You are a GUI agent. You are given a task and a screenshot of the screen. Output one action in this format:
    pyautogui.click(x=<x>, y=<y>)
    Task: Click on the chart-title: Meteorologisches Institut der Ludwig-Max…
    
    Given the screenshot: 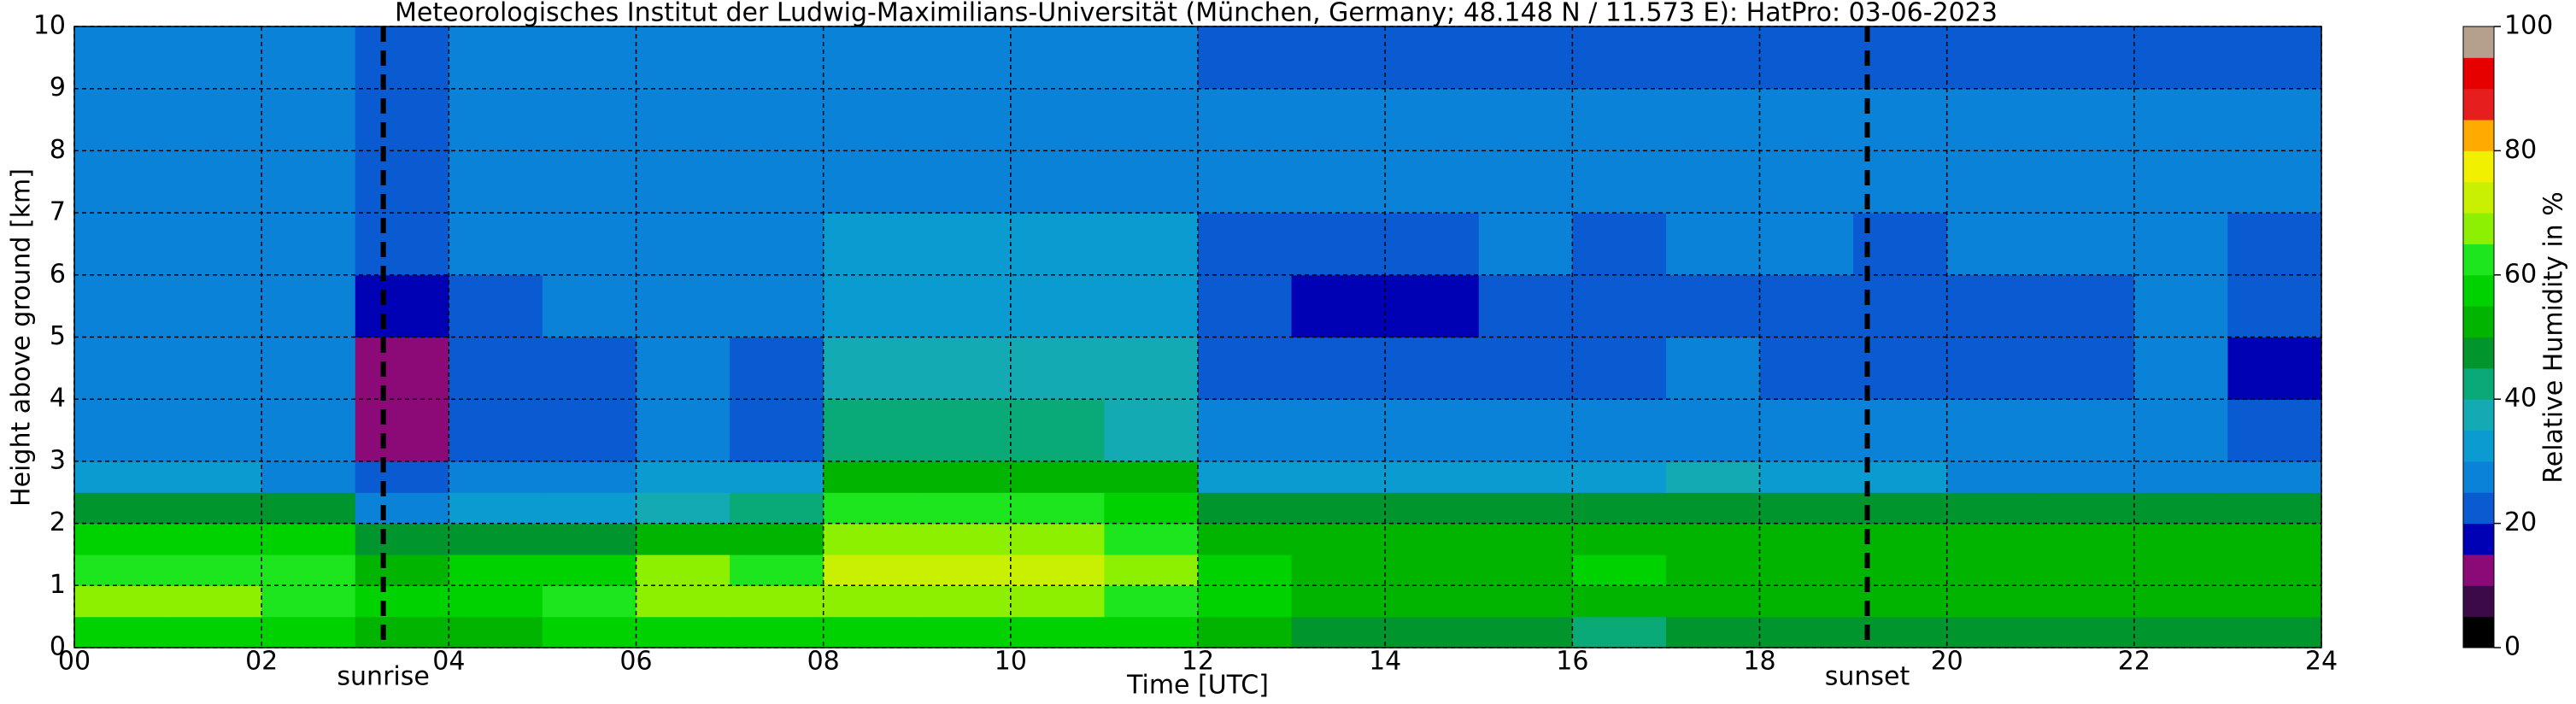 What is the action you would take?
    pyautogui.click(x=1196, y=14)
    